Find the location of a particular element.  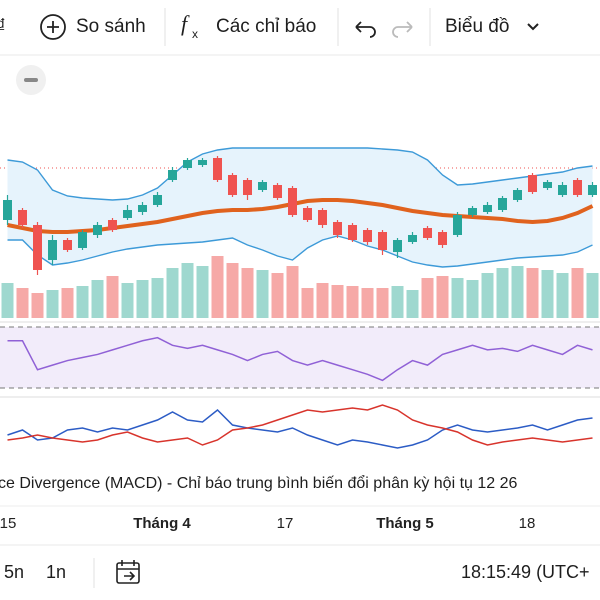

x-label: 17 is located at coordinates (285, 523).